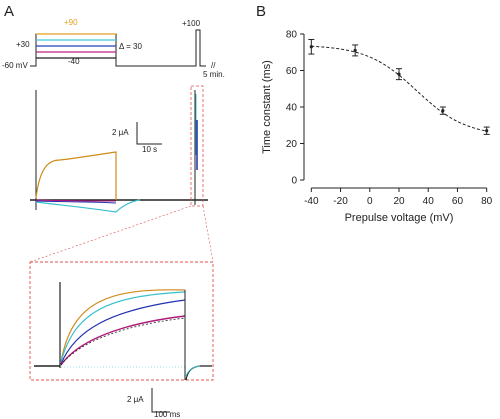 The width and height of the screenshot is (500, 419). I want to click on zoom-connector-left, so click(110, 234).